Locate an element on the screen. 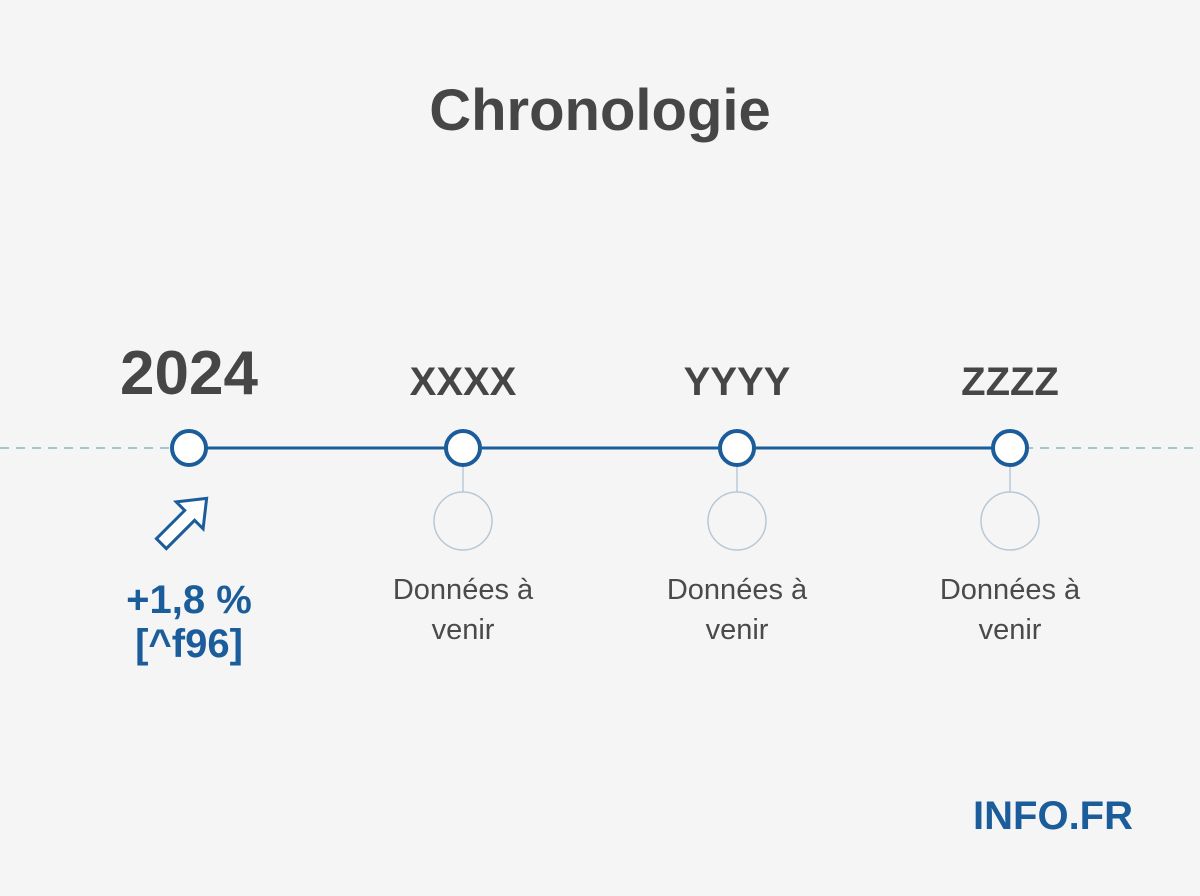 Image resolution: width=1200 pixels, height=896 pixels. value-2024: +1,8 % [^f96] is located at coordinates (189, 622).